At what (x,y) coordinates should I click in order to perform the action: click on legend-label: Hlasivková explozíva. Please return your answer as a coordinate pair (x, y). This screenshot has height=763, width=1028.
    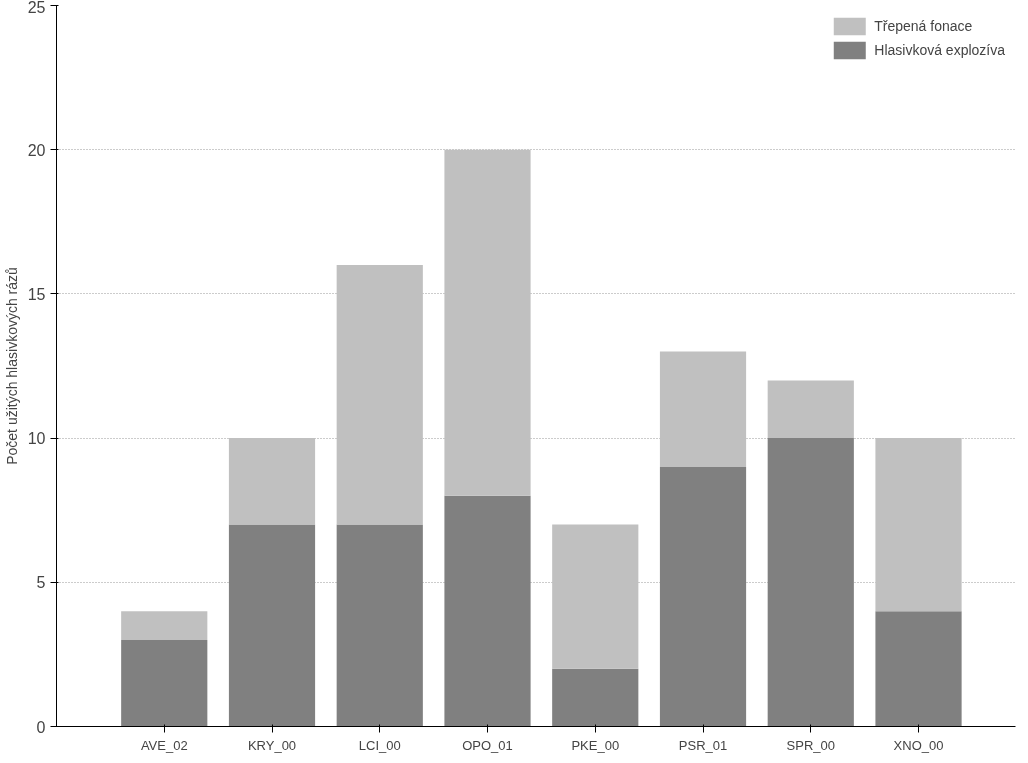
    Looking at the image, I should click on (939, 50).